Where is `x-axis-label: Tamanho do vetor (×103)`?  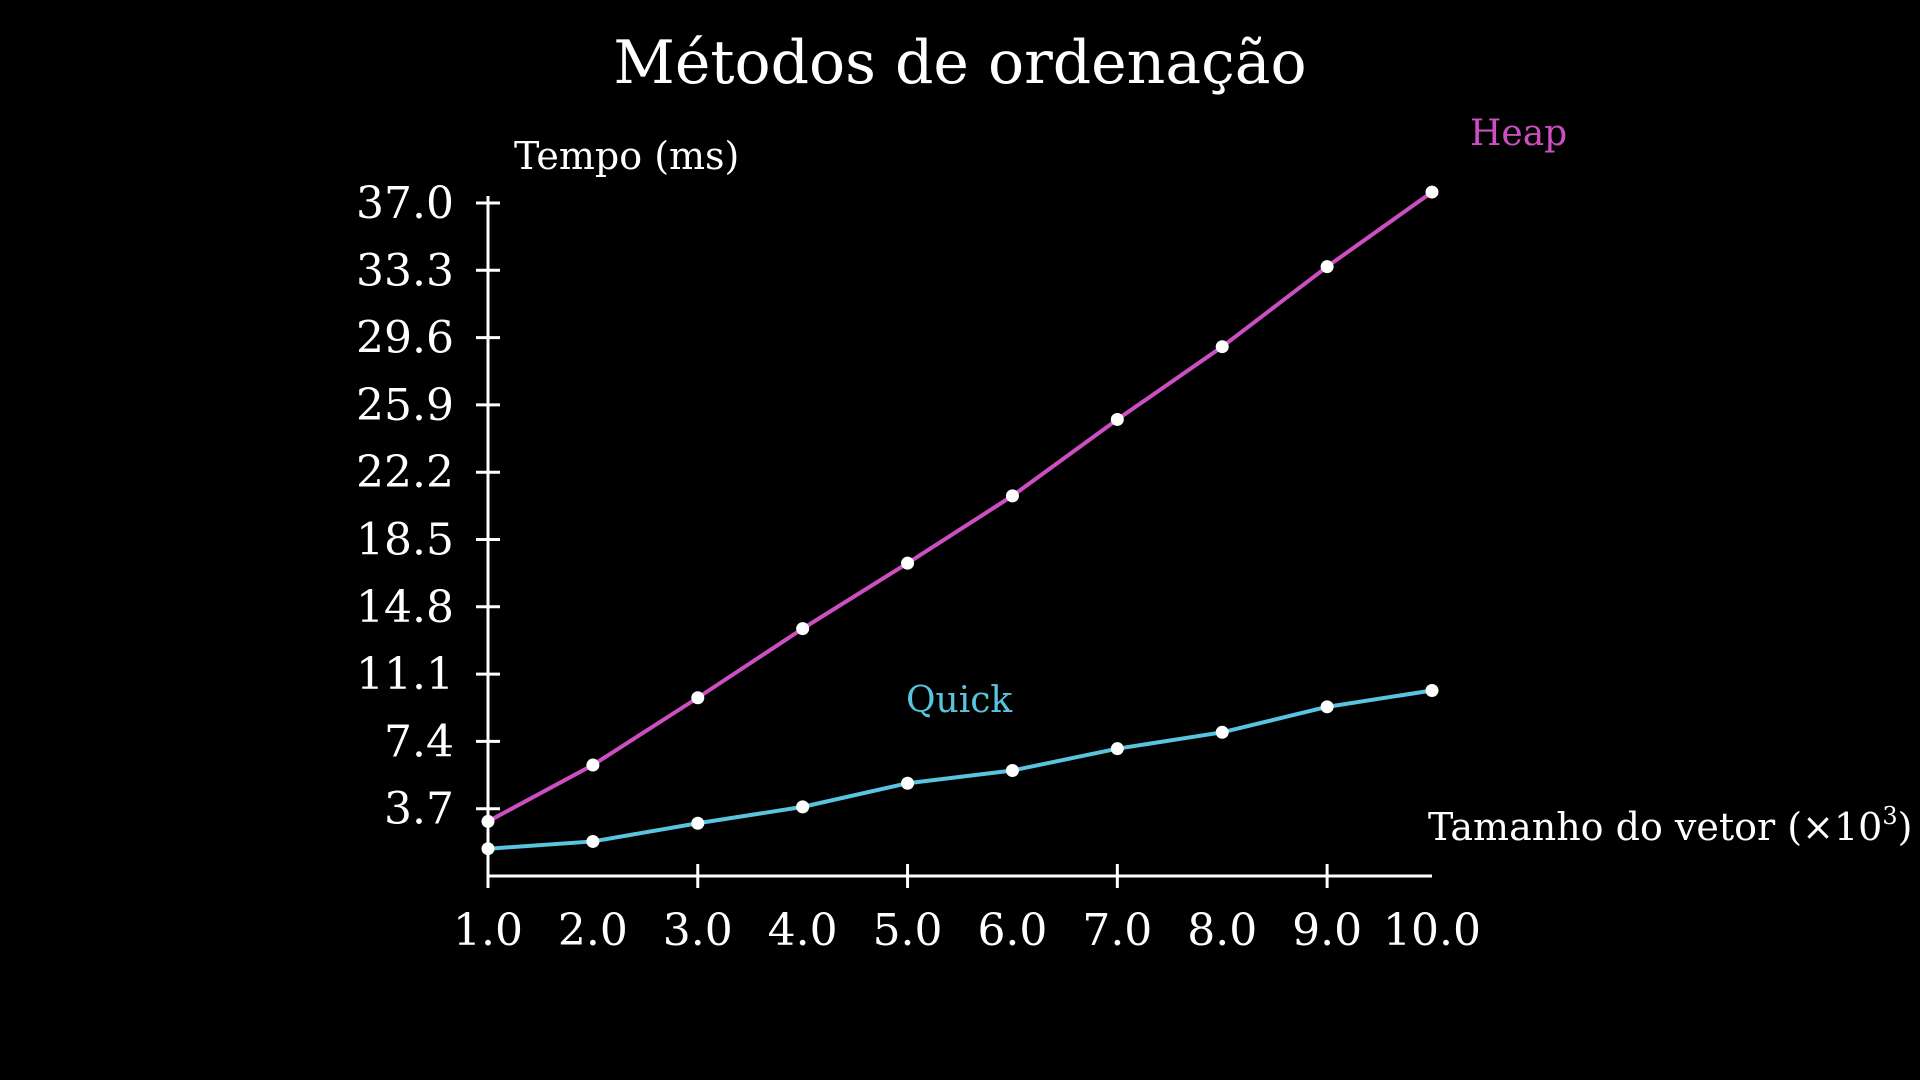
x-axis-label: Tamanho do vetor (×103) is located at coordinates (1670, 825).